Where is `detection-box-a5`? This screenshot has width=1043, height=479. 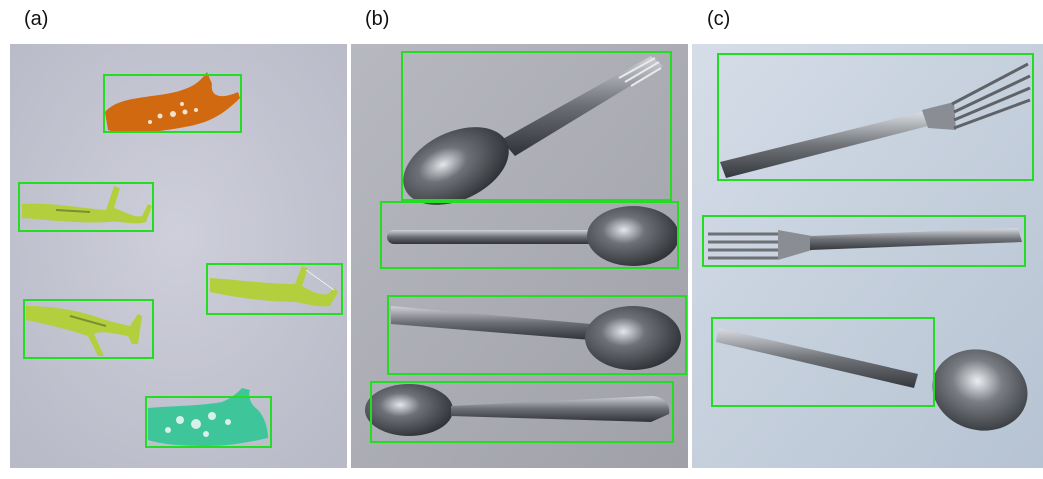 detection-box-a5 is located at coordinates (208, 422).